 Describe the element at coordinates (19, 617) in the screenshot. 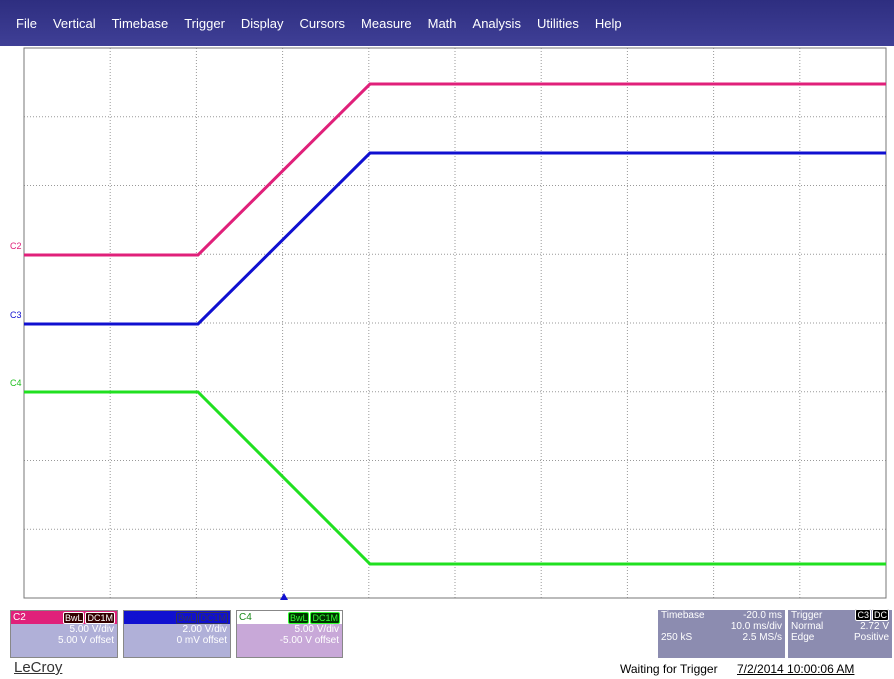

I see `ch-name: C2` at that location.